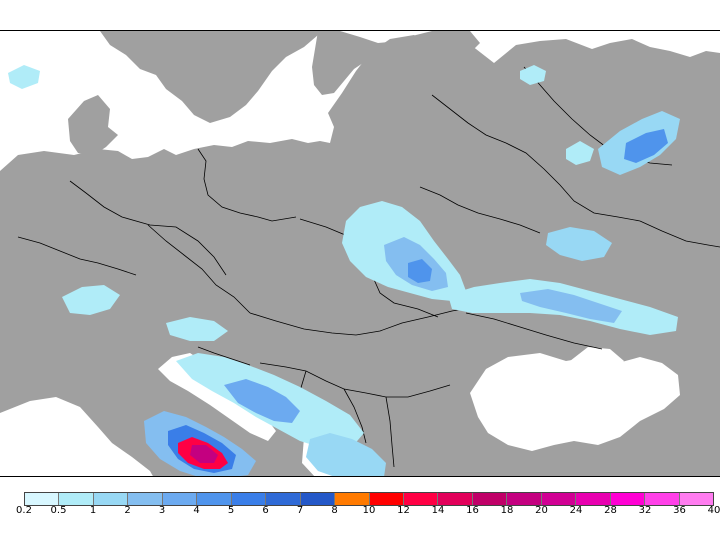  I want to click on adriatic-sea, so click(217, 397).